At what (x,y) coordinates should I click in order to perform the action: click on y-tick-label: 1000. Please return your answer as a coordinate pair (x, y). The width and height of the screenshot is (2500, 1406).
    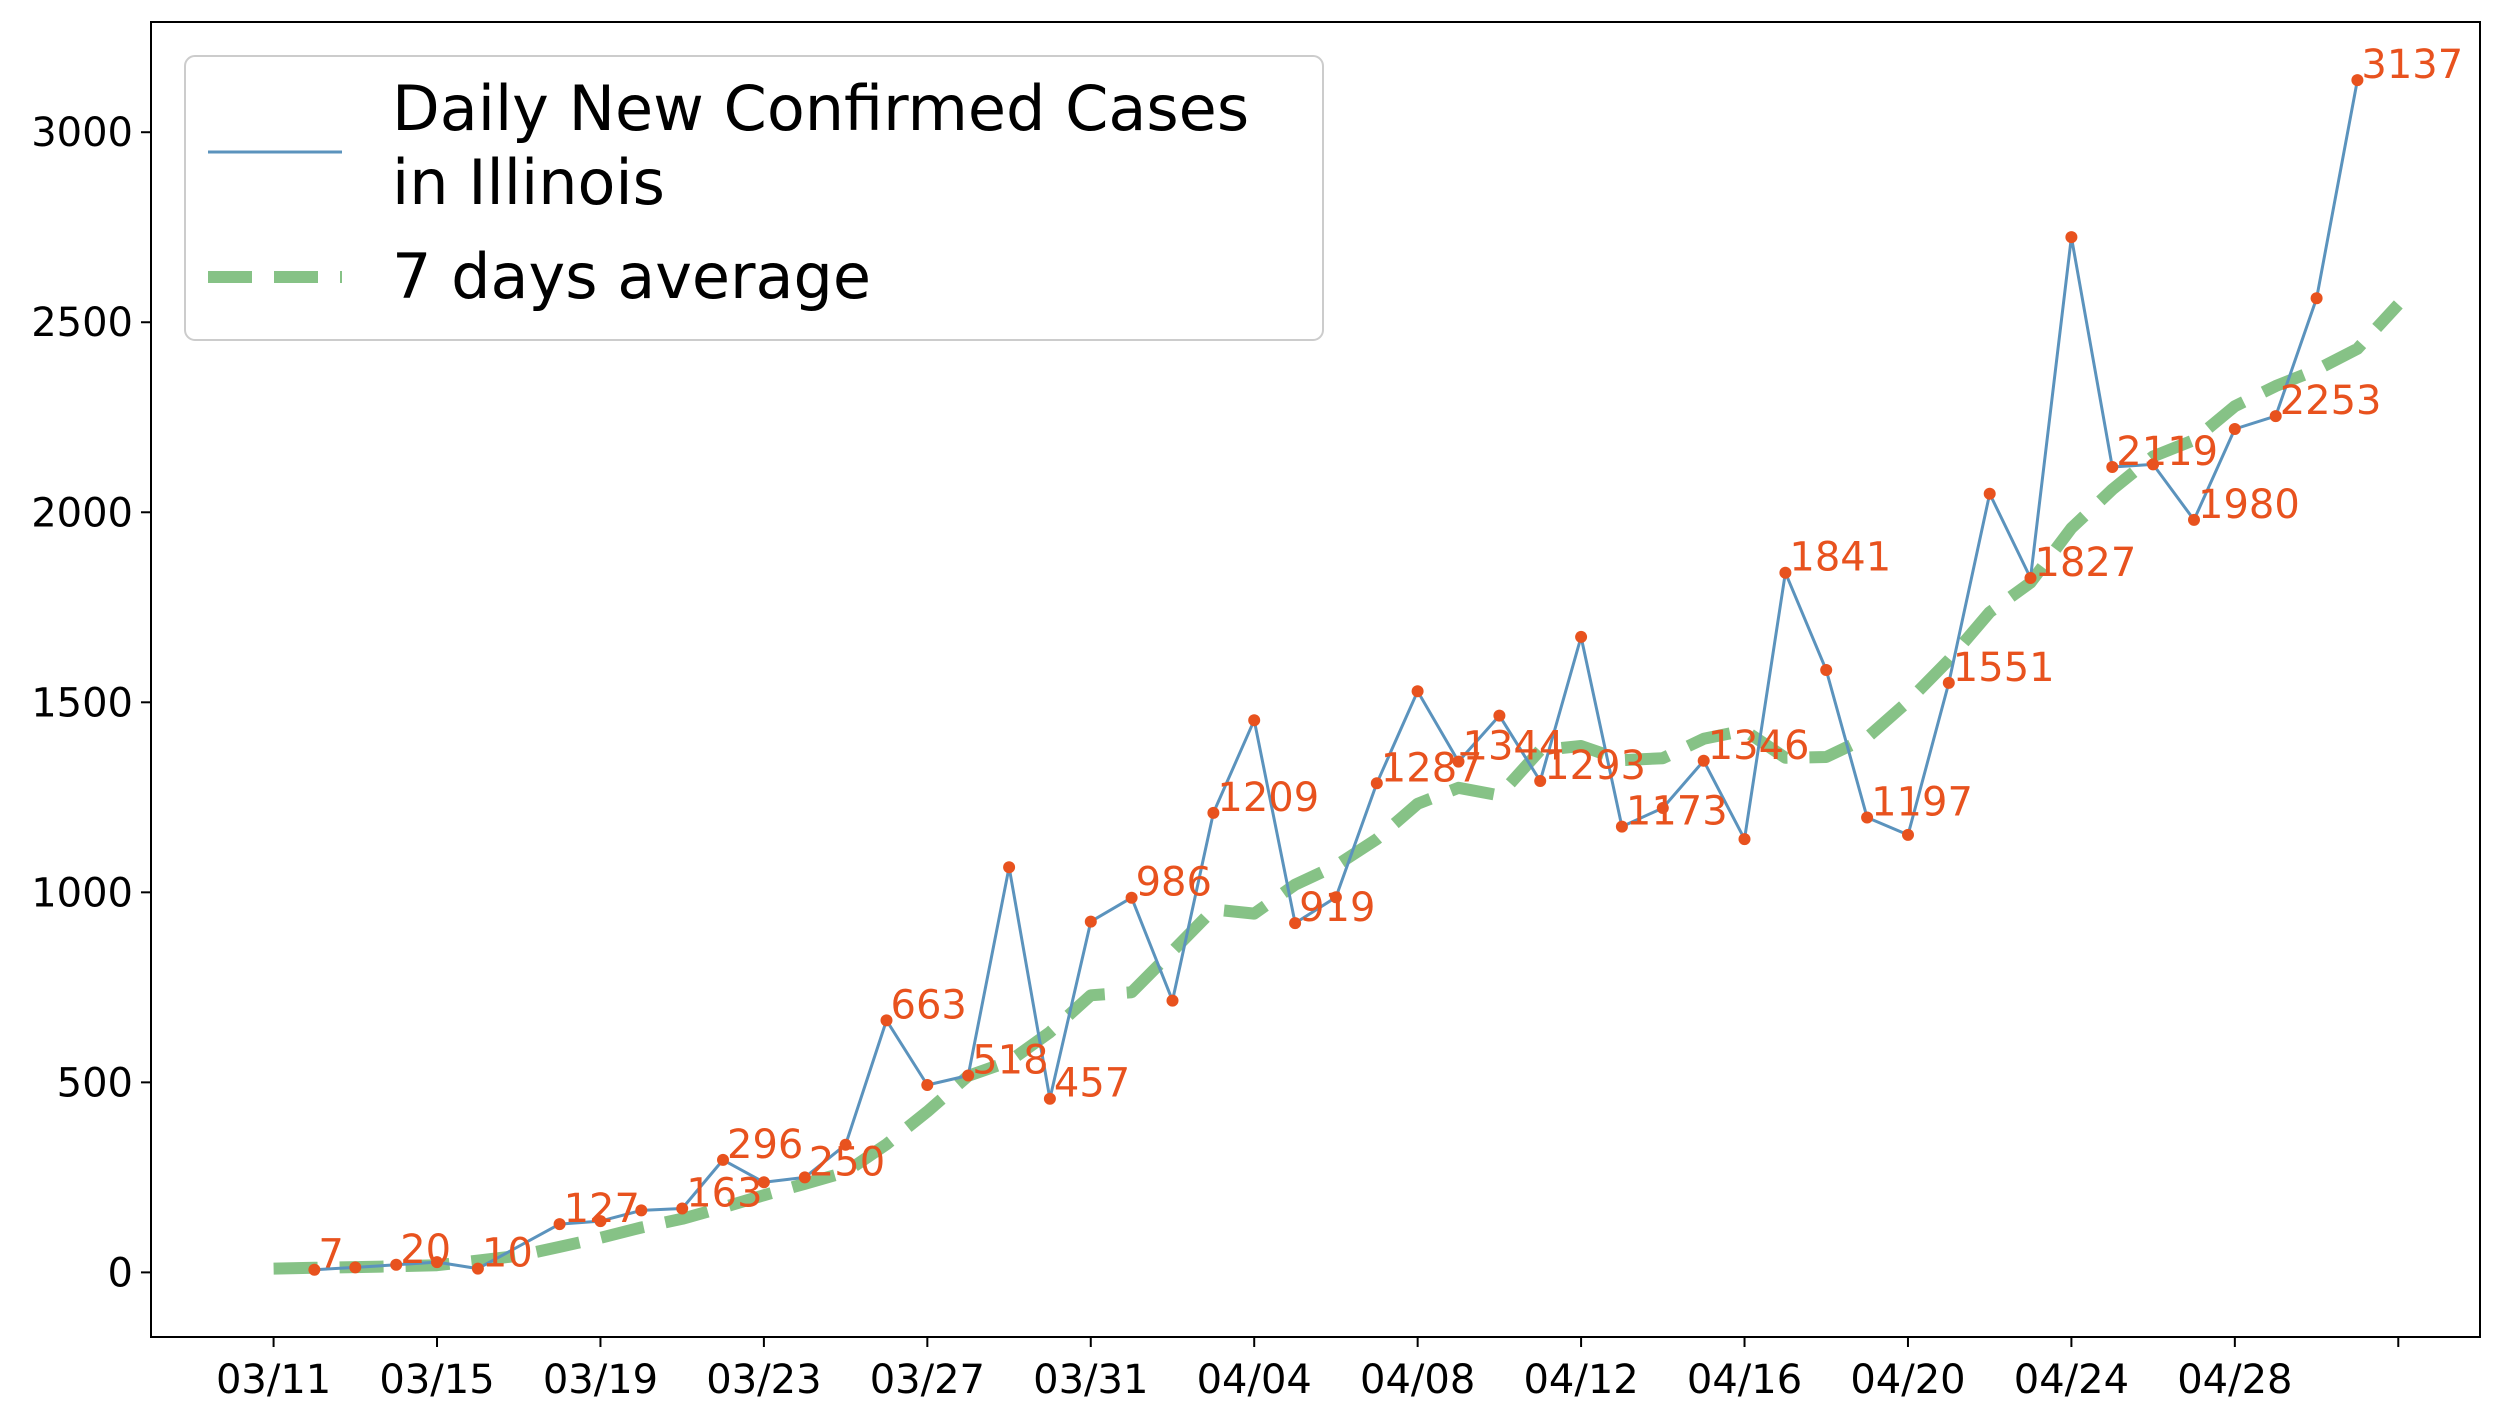
    Looking at the image, I should click on (82, 893).